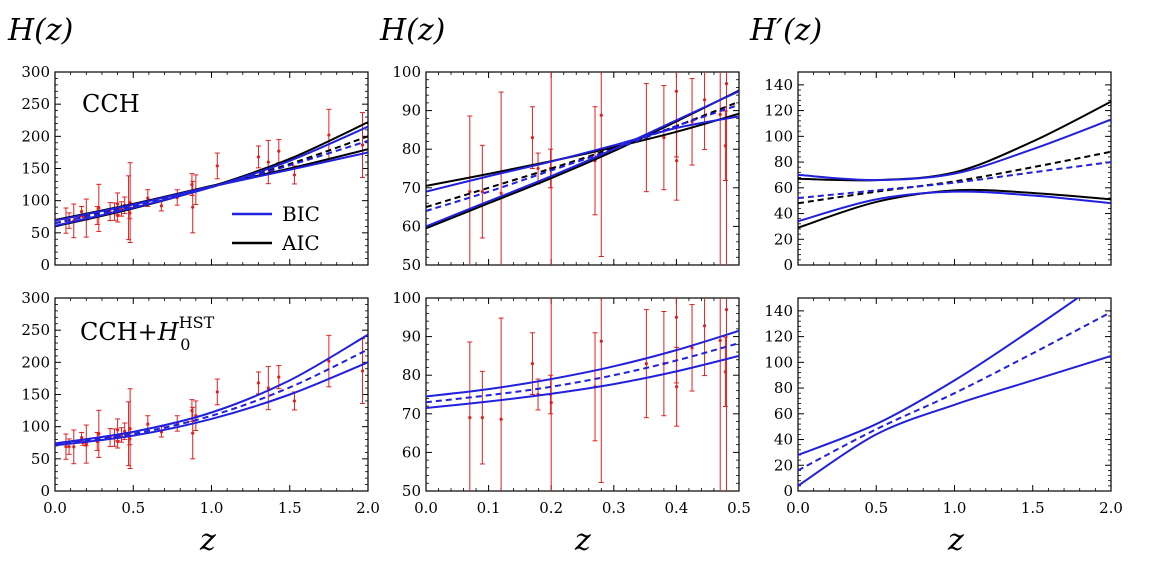 The width and height of the screenshot is (1149, 569). What do you see at coordinates (954, 177) in the screenshot?
I see `series-line-aic-best-fit` at bounding box center [954, 177].